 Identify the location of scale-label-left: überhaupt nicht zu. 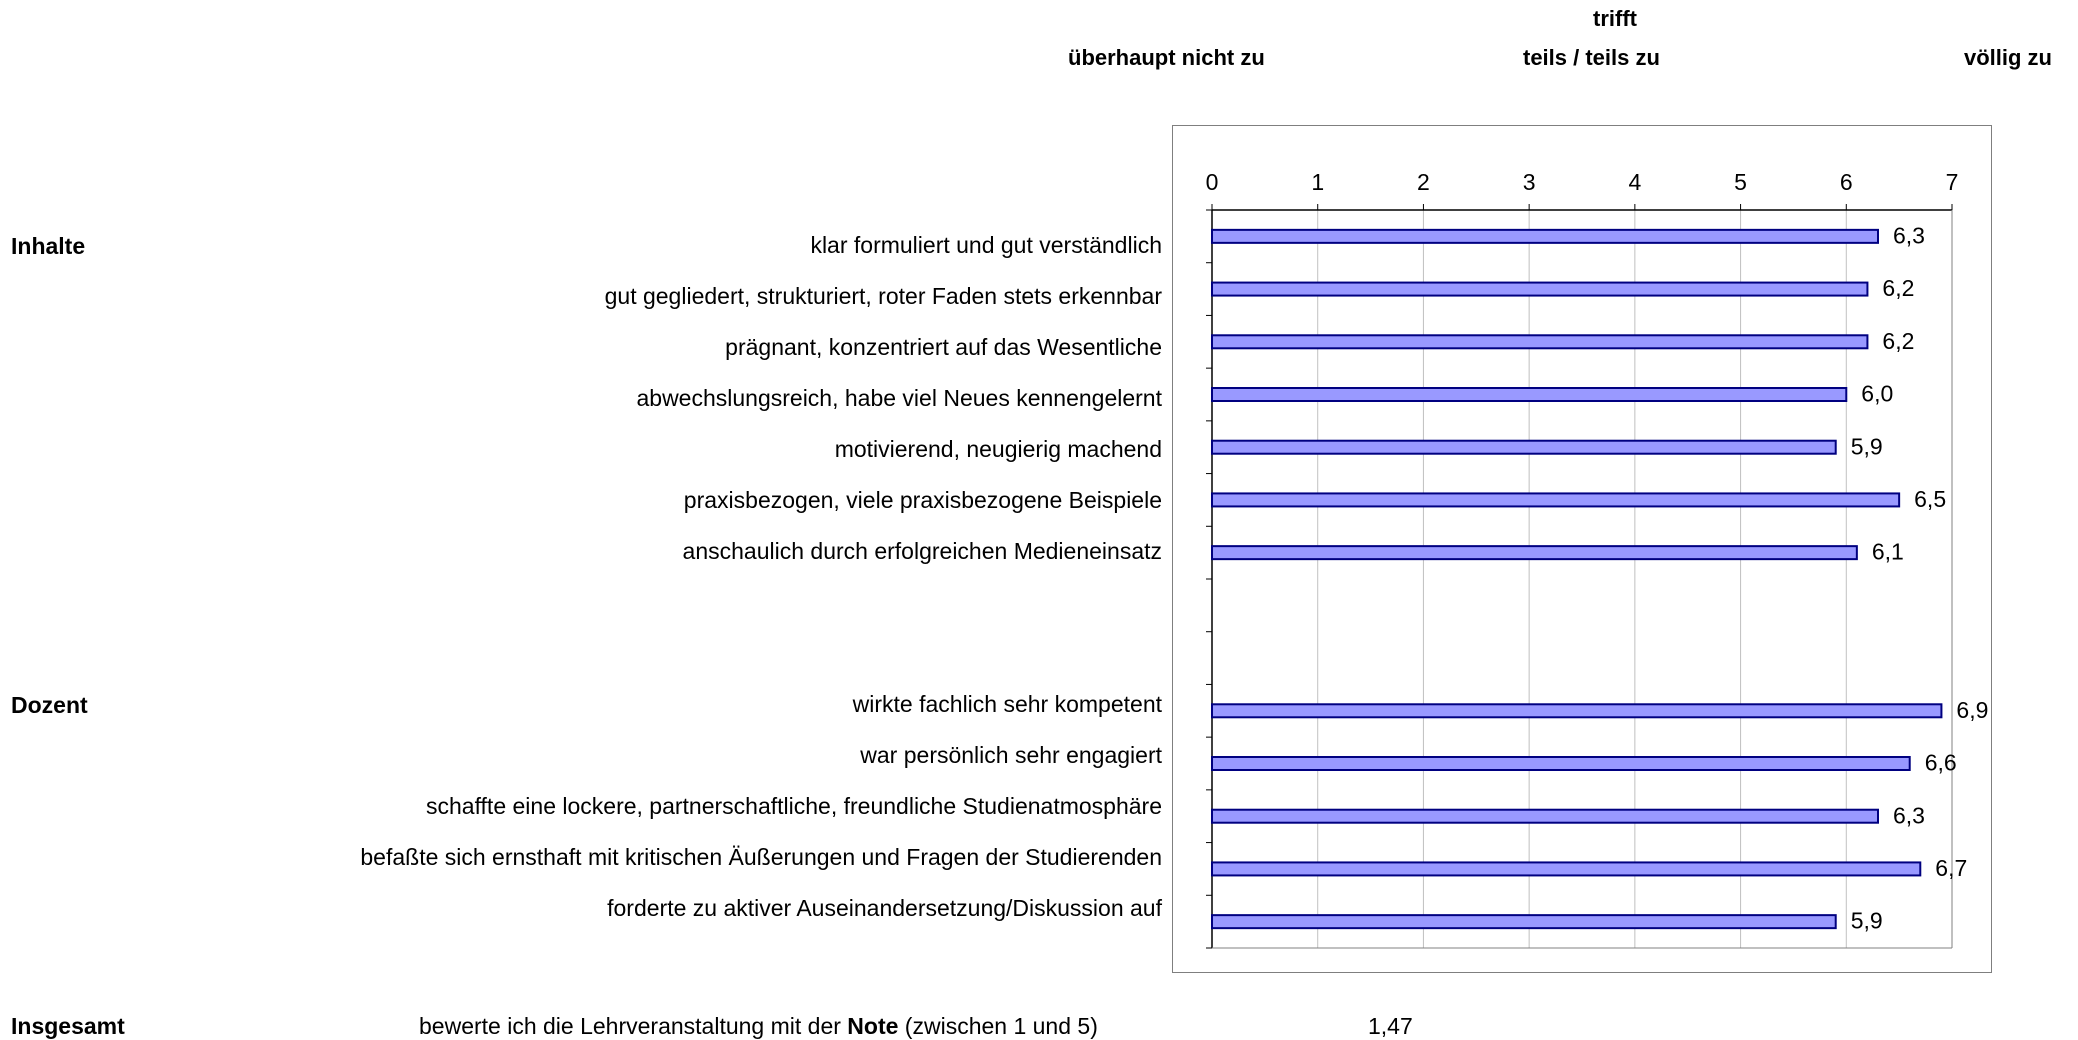
(1166, 57).